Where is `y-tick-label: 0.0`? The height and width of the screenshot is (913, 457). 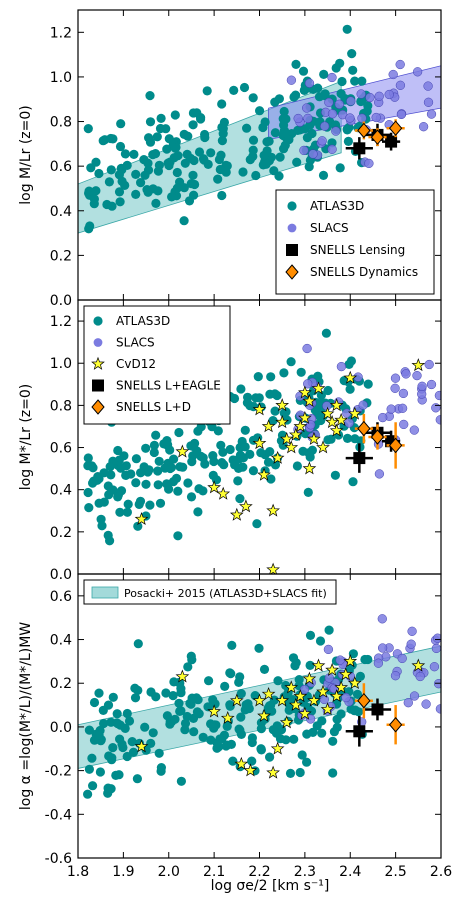 y-tick-label: 0.0 is located at coordinates (61, 301).